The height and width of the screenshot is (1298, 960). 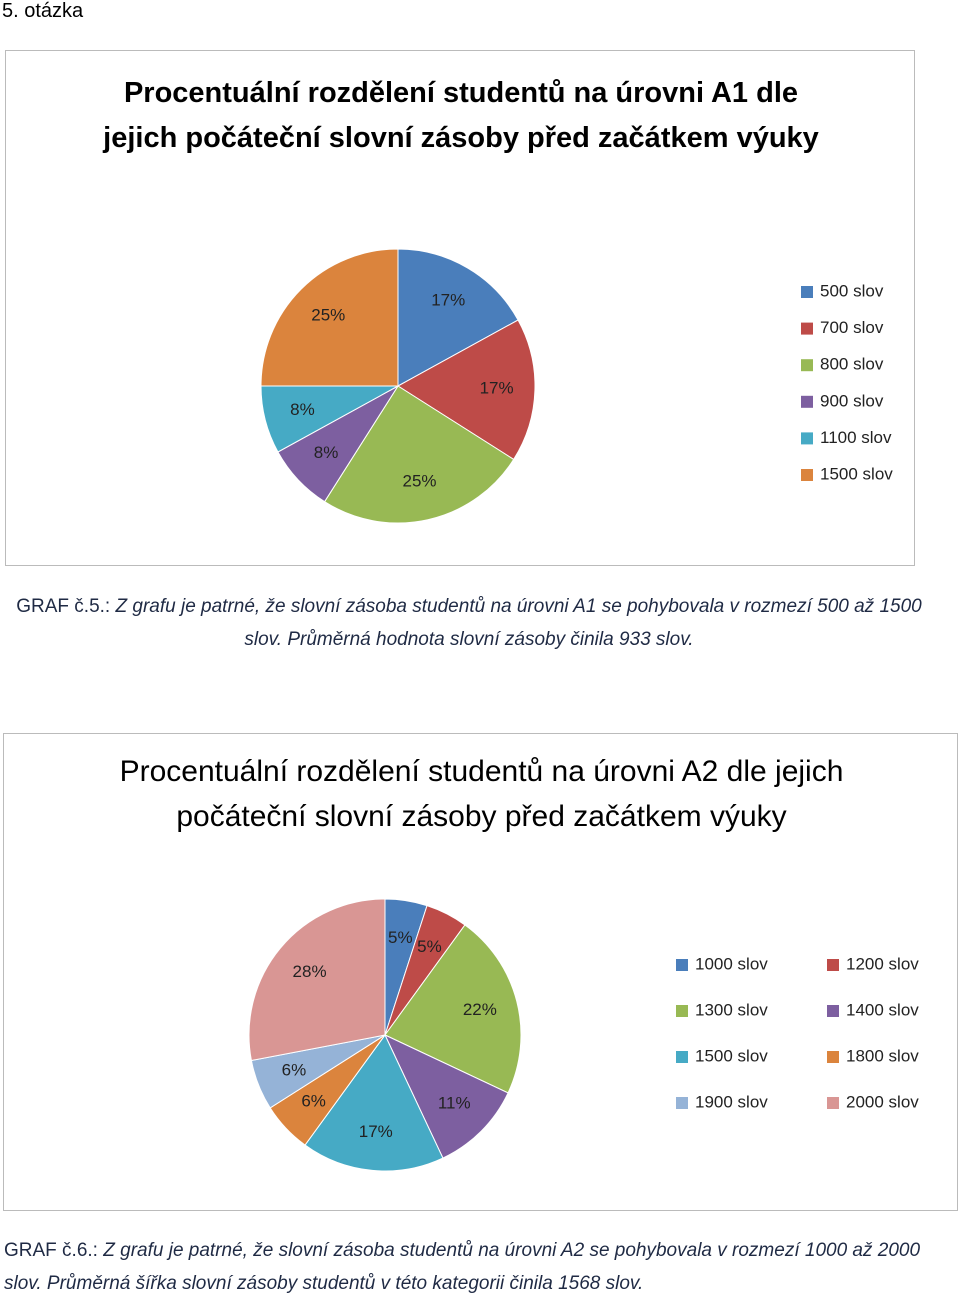 I want to click on legend-label: 700 slov, so click(x=852, y=327).